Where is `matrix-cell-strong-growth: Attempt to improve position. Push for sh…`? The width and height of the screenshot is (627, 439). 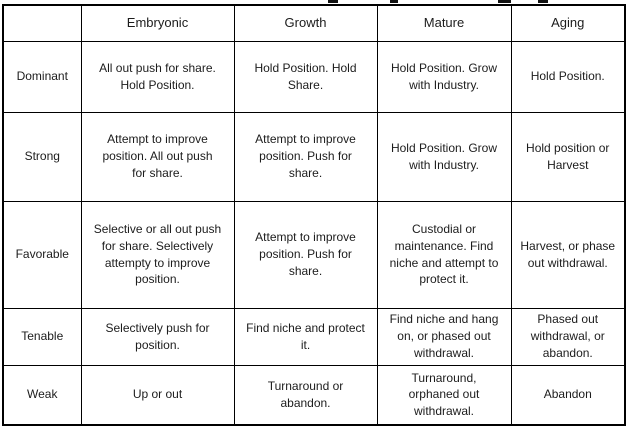
matrix-cell-strong-growth: Attempt to improve position. Push for sh… is located at coordinates (305, 156).